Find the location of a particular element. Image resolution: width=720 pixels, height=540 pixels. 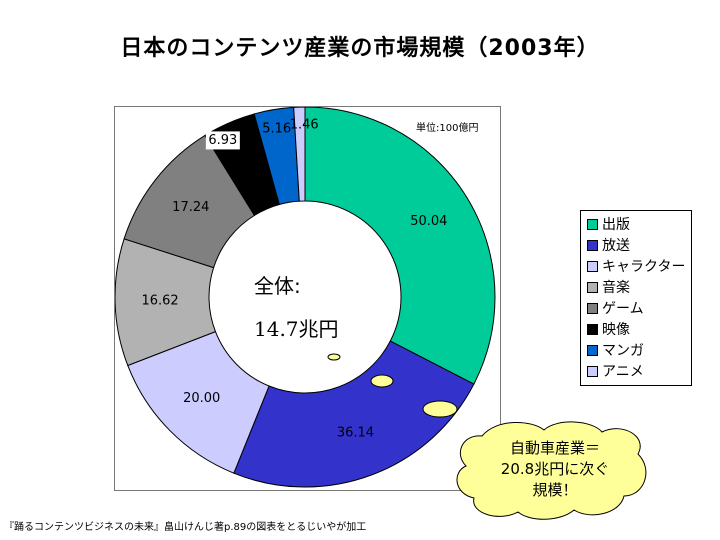

legend-item: アニメ is located at coordinates (615, 371).